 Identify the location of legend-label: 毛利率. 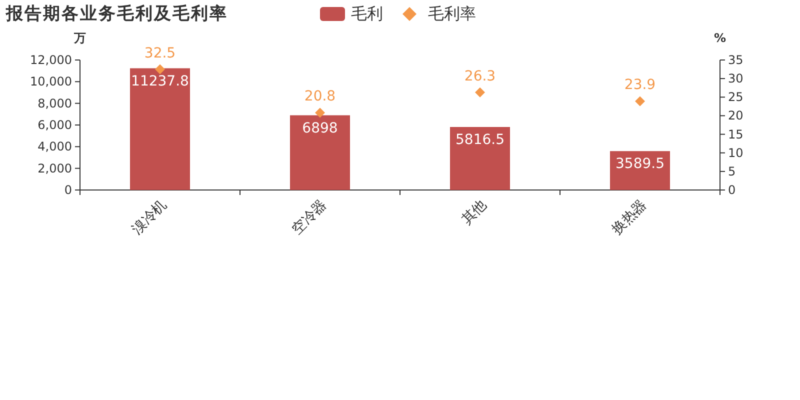
(452, 13).